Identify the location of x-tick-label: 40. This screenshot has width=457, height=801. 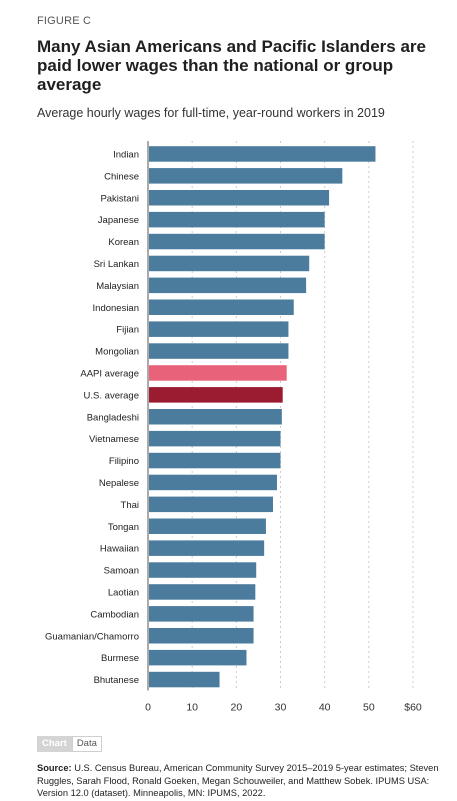
(325, 708).